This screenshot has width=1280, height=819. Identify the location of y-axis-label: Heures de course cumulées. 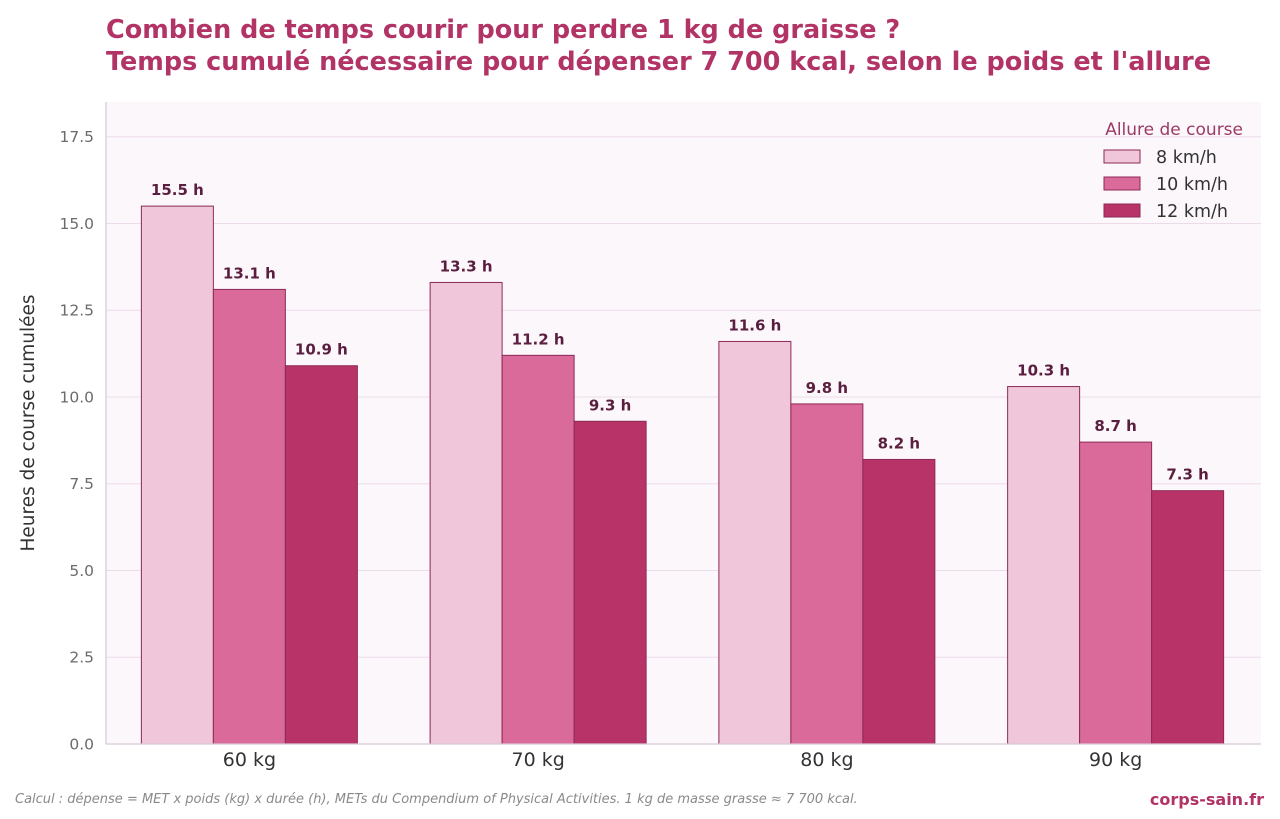
(28, 422).